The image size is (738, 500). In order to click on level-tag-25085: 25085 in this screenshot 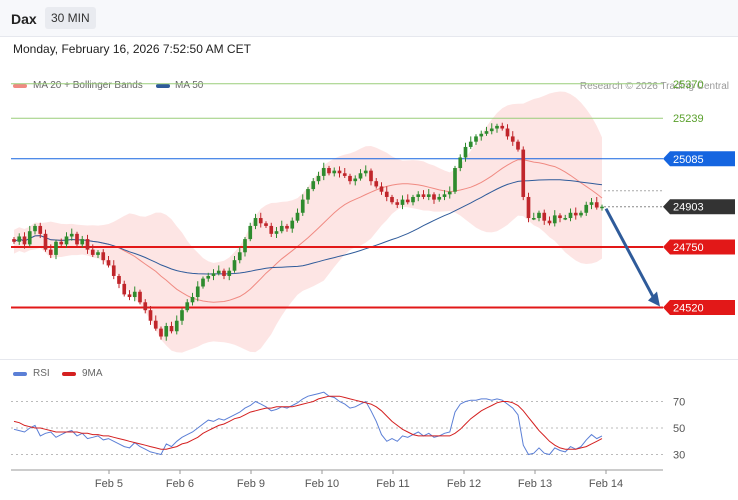, I will do `click(699, 159)`.